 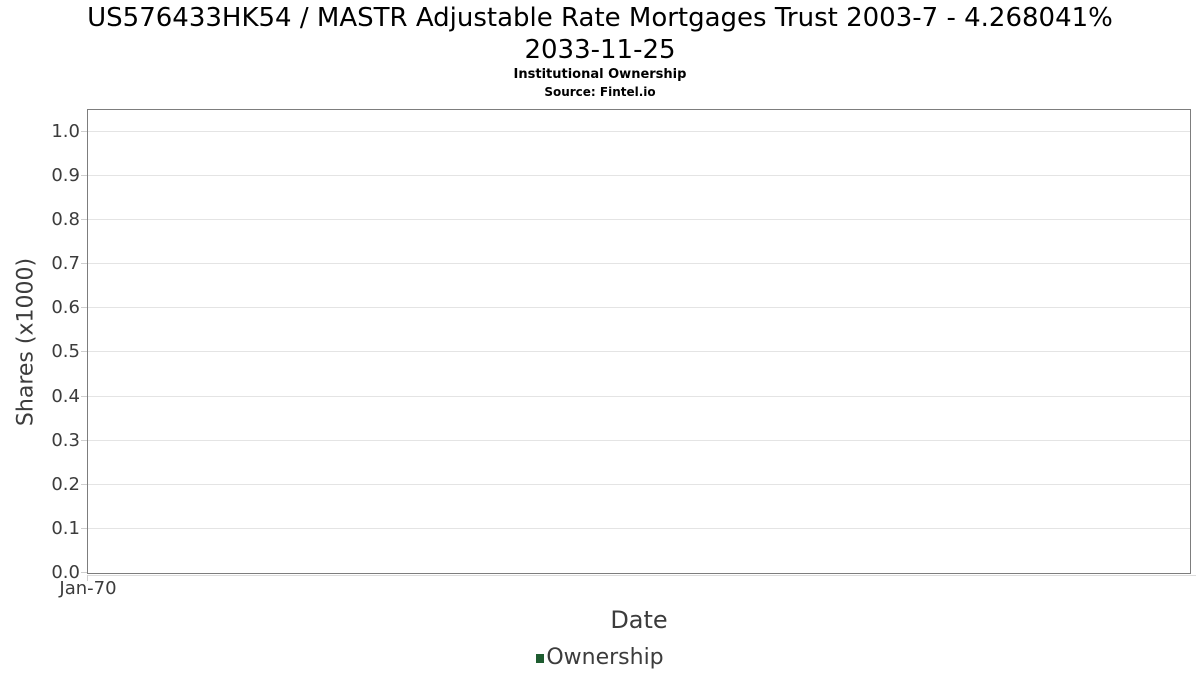 I want to click on y-tick-label: 0.5, so click(x=65, y=351).